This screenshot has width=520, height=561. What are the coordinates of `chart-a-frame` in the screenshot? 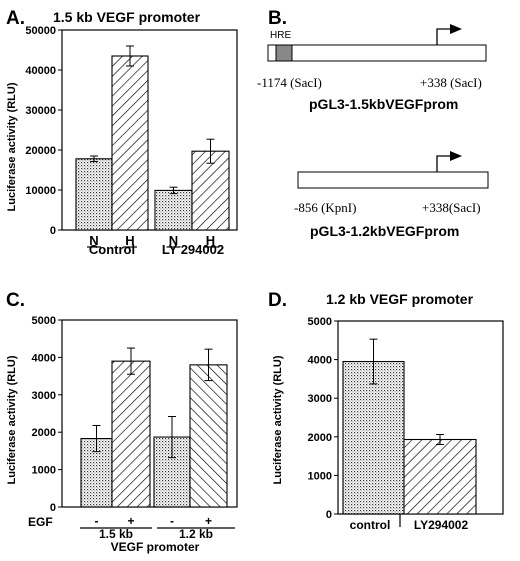 It's located at (149, 130).